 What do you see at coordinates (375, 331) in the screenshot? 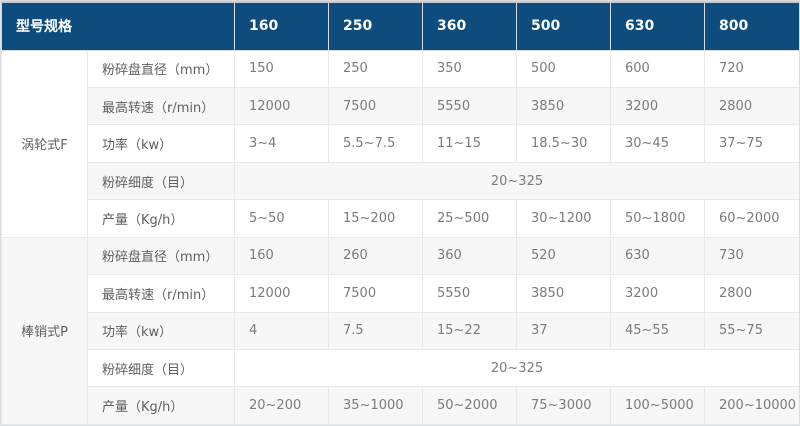
I see `value-cell: 7.5` at bounding box center [375, 331].